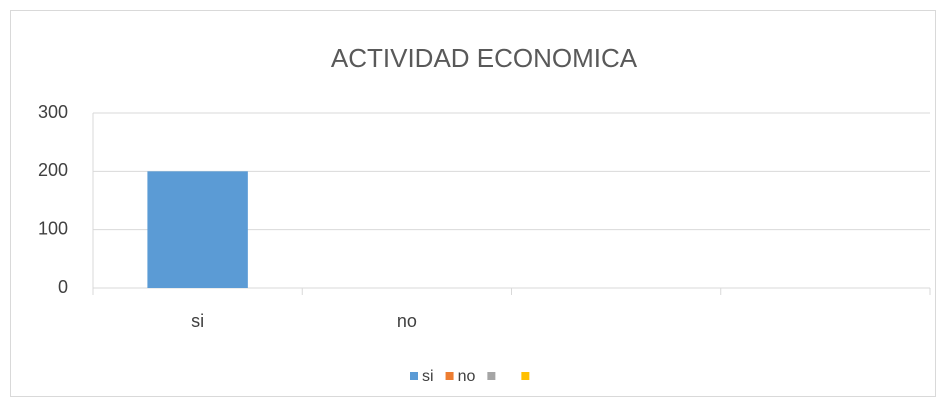 This screenshot has height=407, width=946. I want to click on bar, so click(197, 229).